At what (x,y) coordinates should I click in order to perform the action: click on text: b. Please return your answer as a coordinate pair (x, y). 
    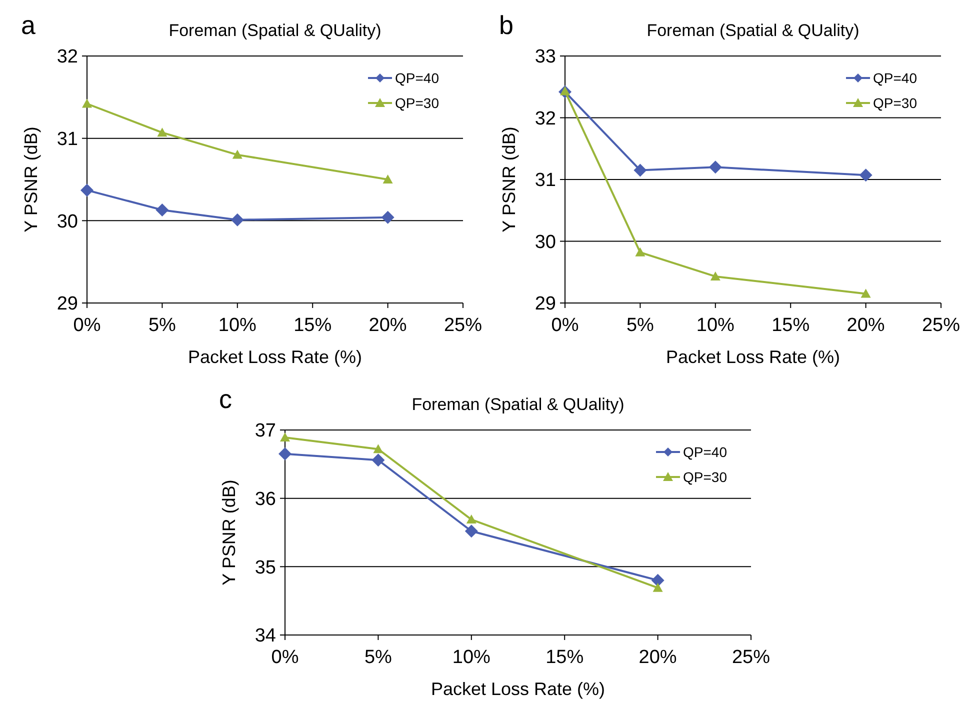
    Looking at the image, I should click on (506, 25).